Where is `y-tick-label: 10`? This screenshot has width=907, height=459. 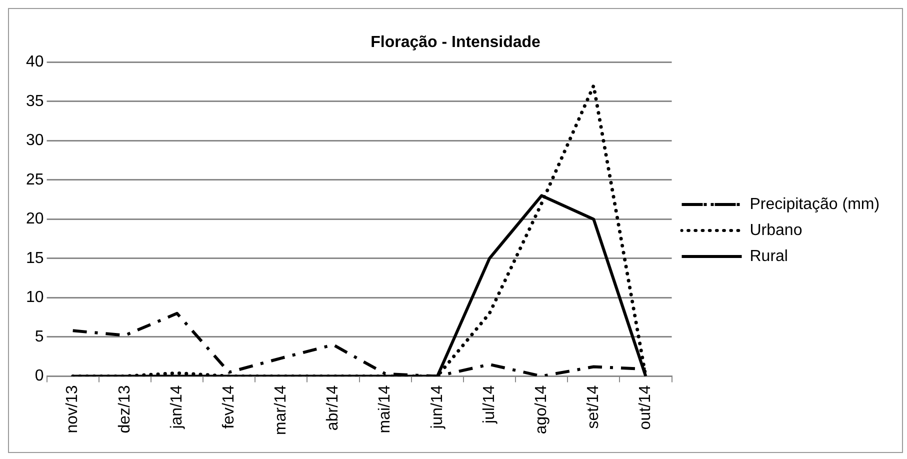
y-tick-label: 10 is located at coordinates (35, 297).